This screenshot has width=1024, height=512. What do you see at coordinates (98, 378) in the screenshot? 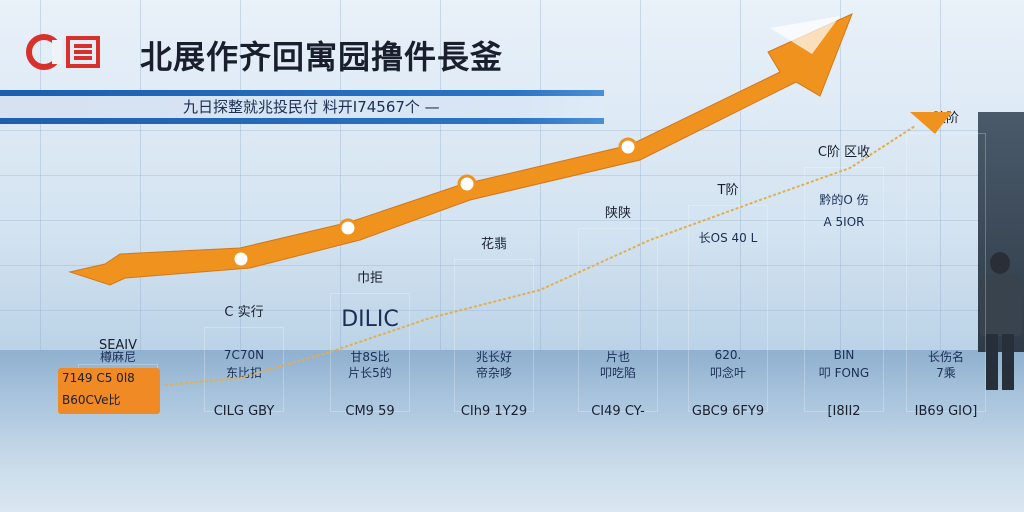
I see `orange-tag-line-1: 7149 C5 0l8` at bounding box center [98, 378].